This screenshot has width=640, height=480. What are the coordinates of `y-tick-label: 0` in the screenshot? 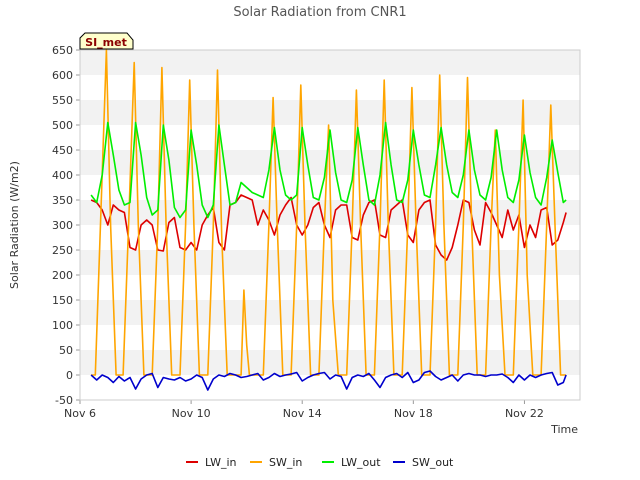 It's located at (69, 375).